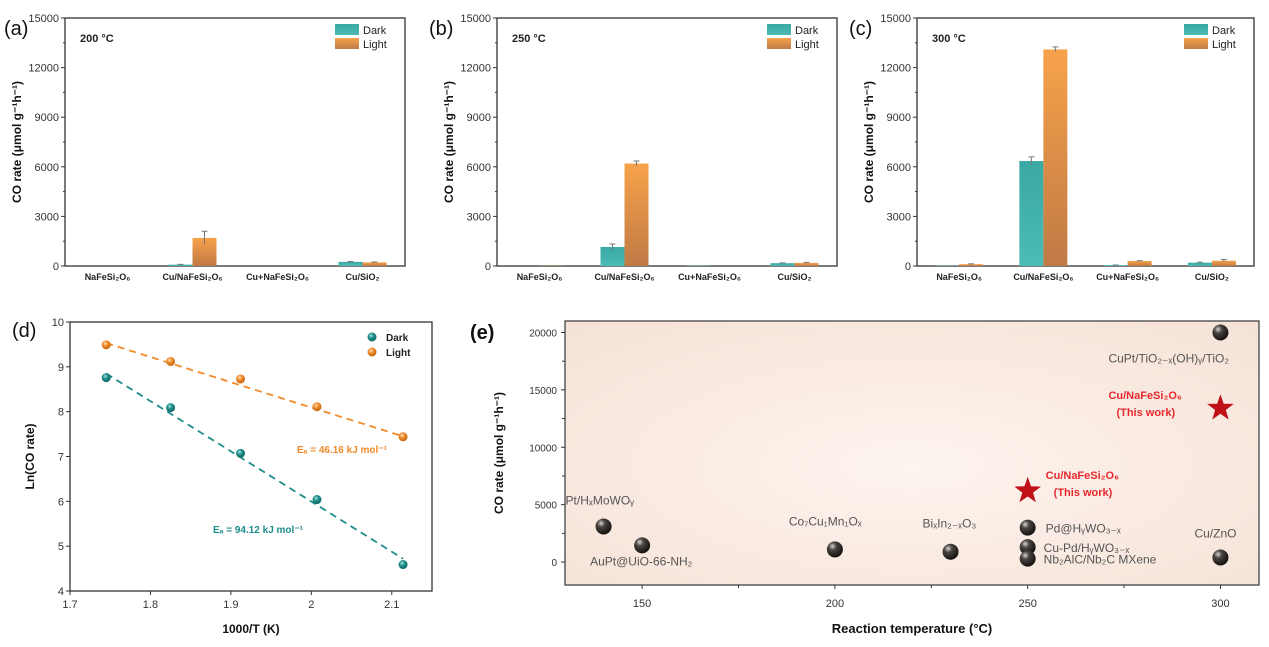 This screenshot has width=1269, height=647. I want to click on panel-label: (a), so click(16, 29).